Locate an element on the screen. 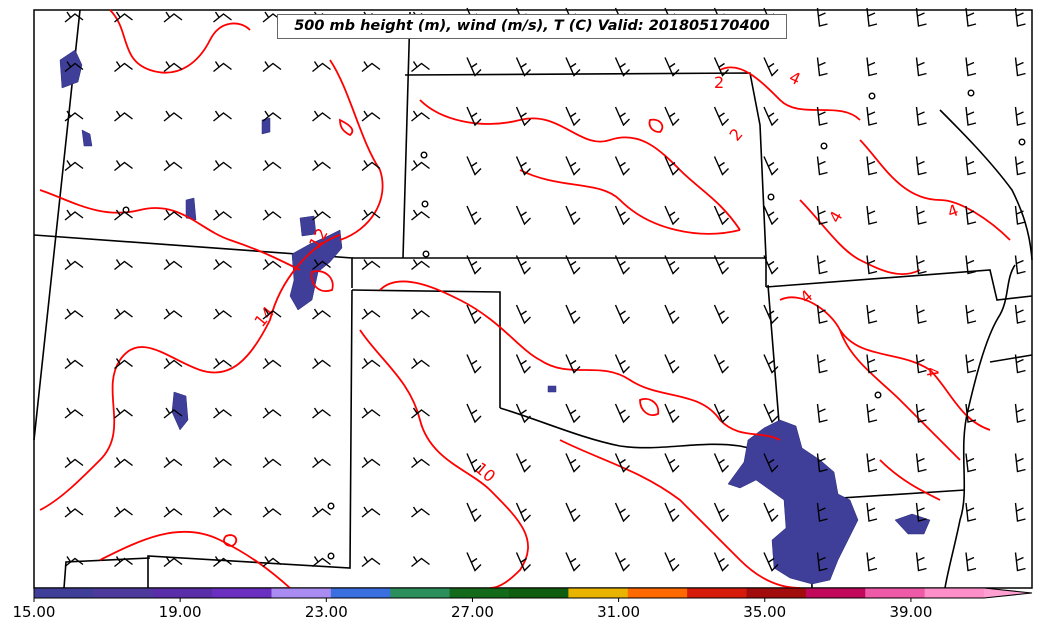 This screenshot has height=633, width=1041. colorbar-tick-label: 27.00 is located at coordinates (472, 612).